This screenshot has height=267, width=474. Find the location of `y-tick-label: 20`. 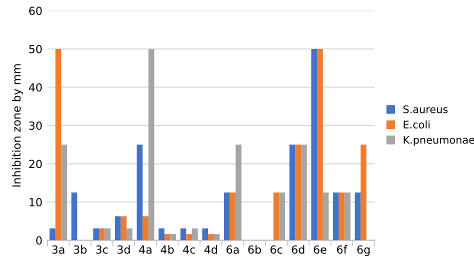

y-tick-label: 20 is located at coordinates (35, 164).